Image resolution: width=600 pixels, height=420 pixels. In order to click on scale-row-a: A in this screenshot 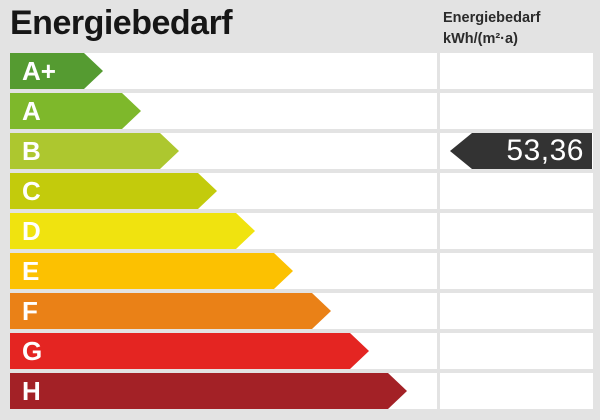, I will do `click(301, 111)`.